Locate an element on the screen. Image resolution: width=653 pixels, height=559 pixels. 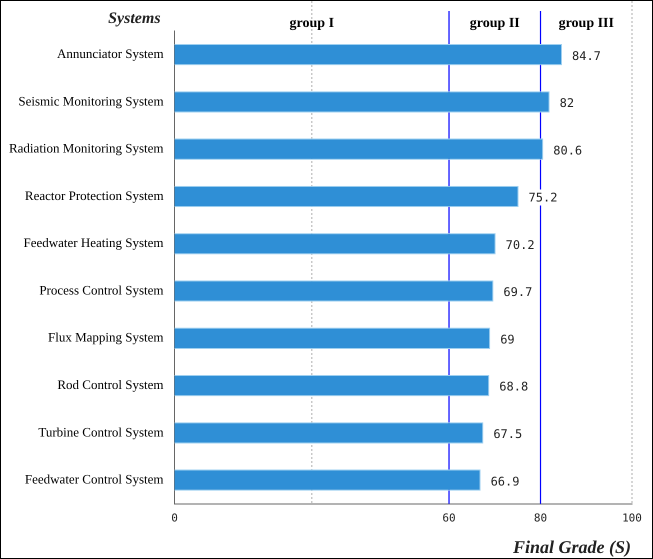
x-tick-label: 0 is located at coordinates (174, 517).